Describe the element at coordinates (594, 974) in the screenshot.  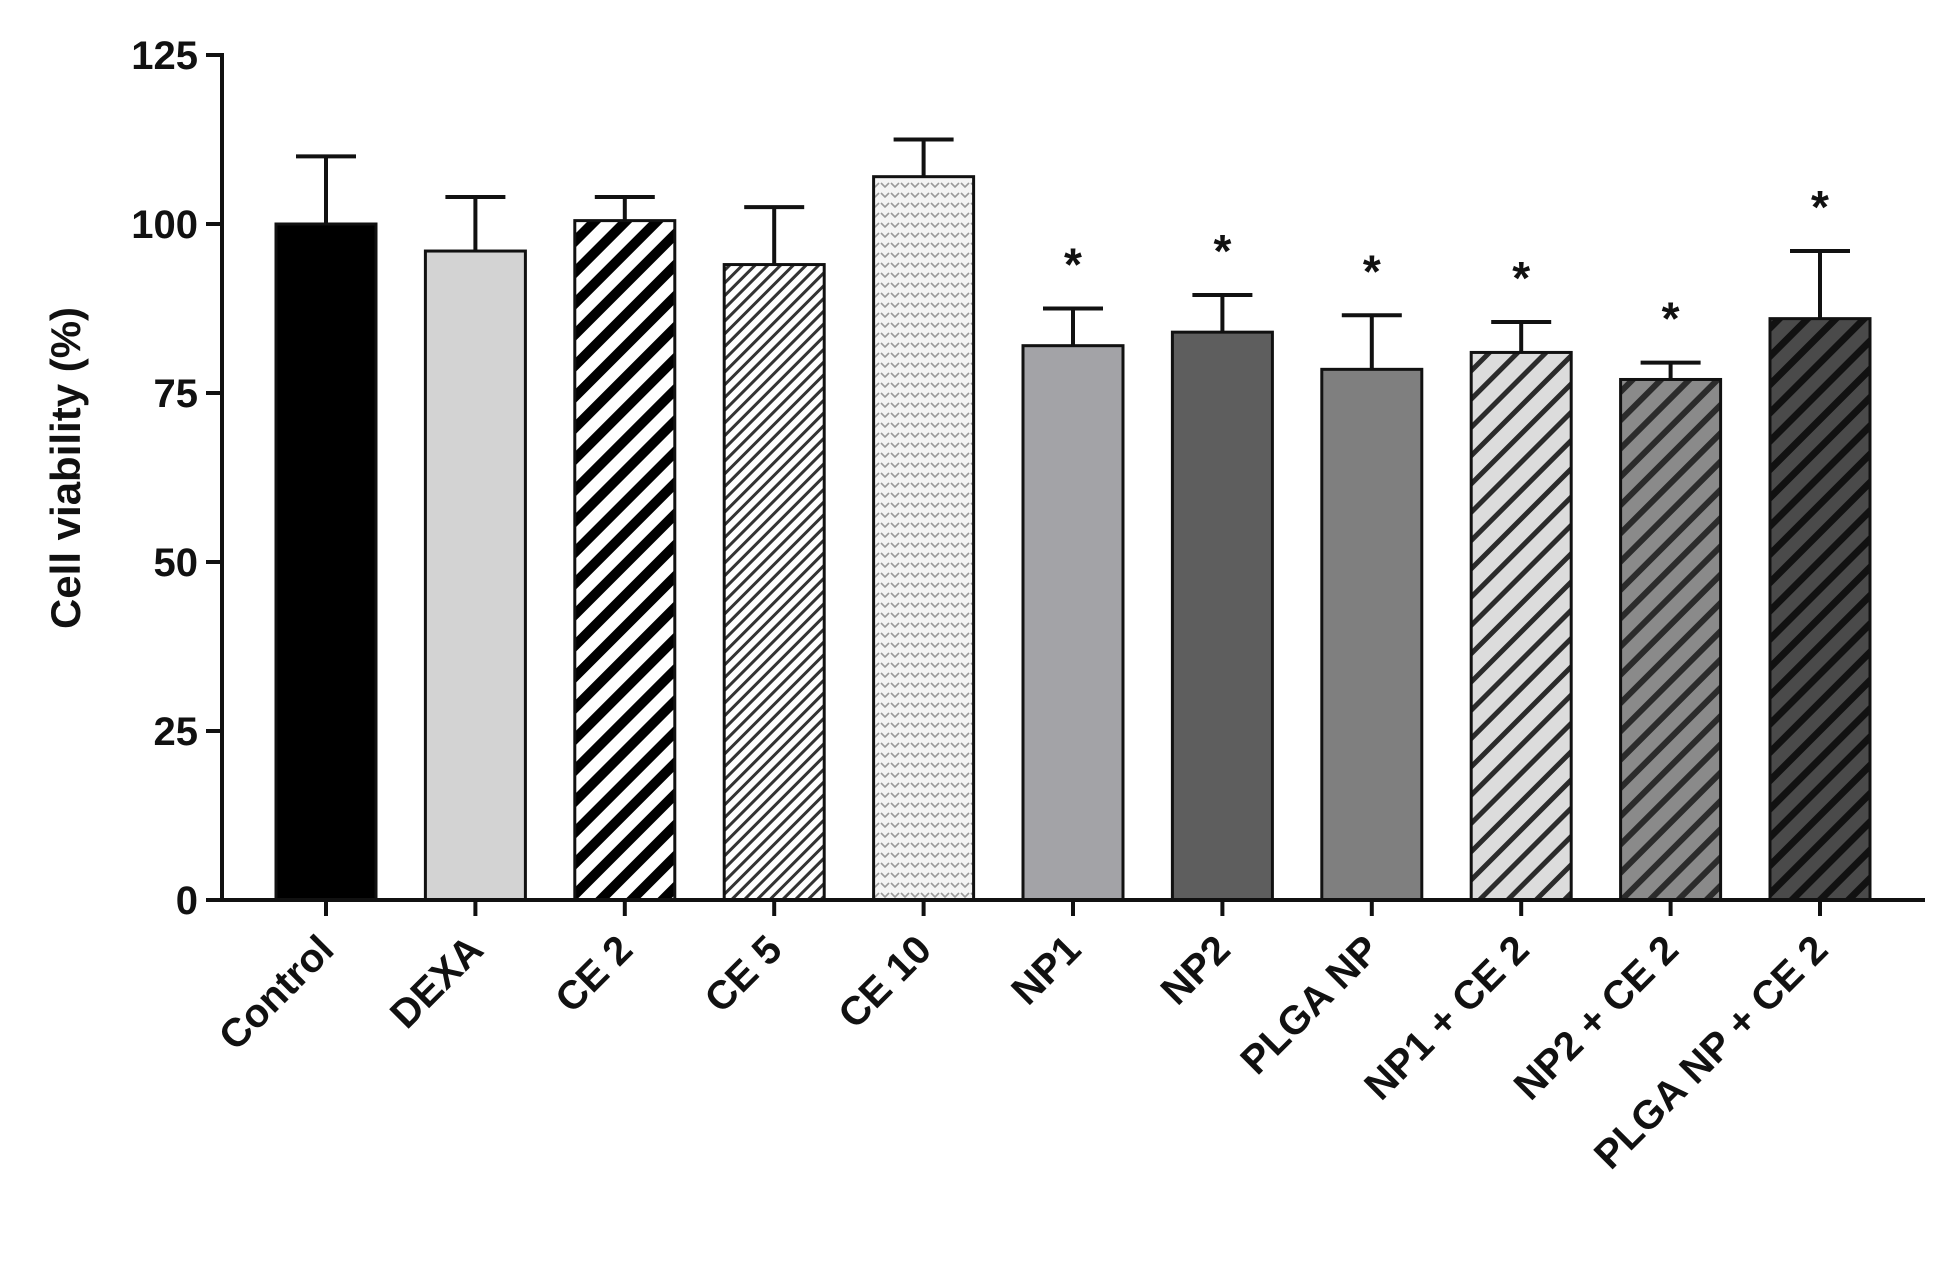
I see `x-tick-label: CE 2` at that location.